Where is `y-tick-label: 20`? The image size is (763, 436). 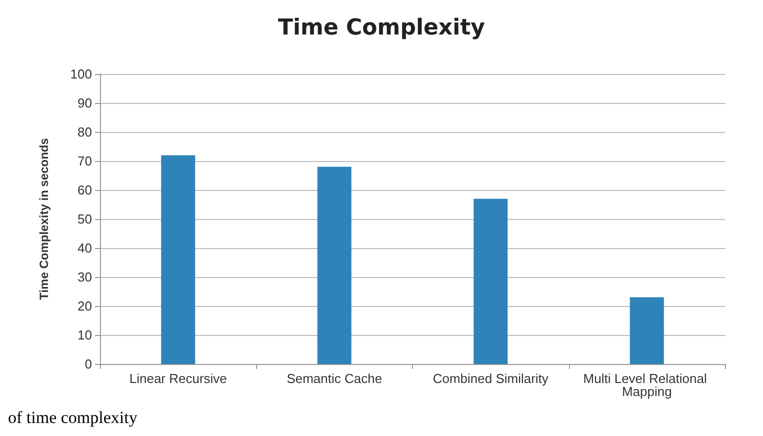
y-tick-label: 20 is located at coordinates (85, 306).